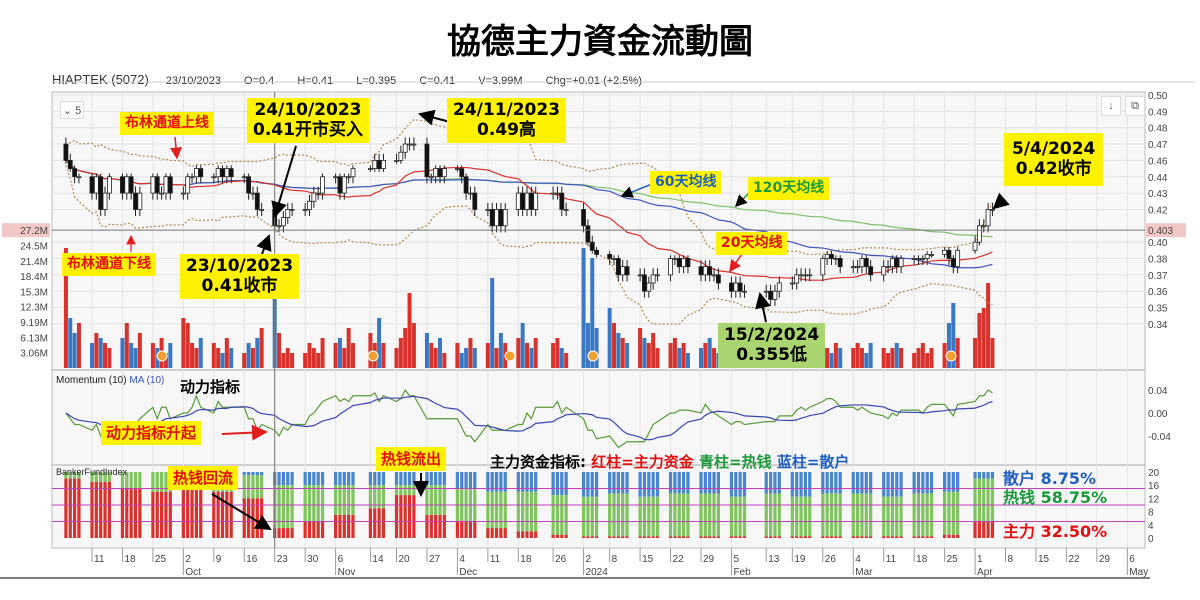 This screenshot has width=1200, height=600. I want to click on banker-panel-title: BankerFundIndex, so click(92, 472).